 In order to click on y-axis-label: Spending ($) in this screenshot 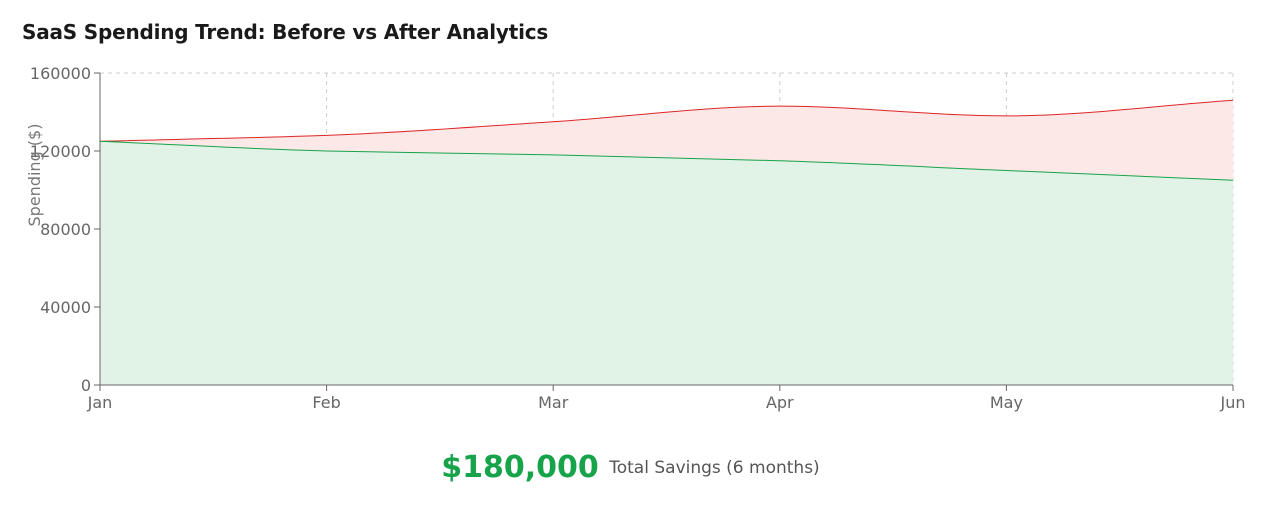, I will do `click(34, 175)`.